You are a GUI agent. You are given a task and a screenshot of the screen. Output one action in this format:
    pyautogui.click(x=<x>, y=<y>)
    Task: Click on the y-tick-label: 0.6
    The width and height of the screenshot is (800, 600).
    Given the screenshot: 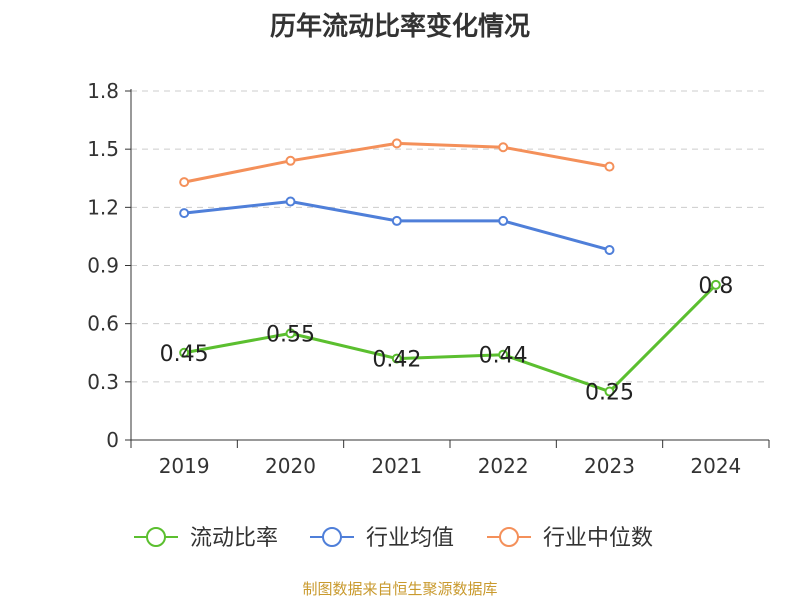 What is the action you would take?
    pyautogui.click(x=103, y=324)
    